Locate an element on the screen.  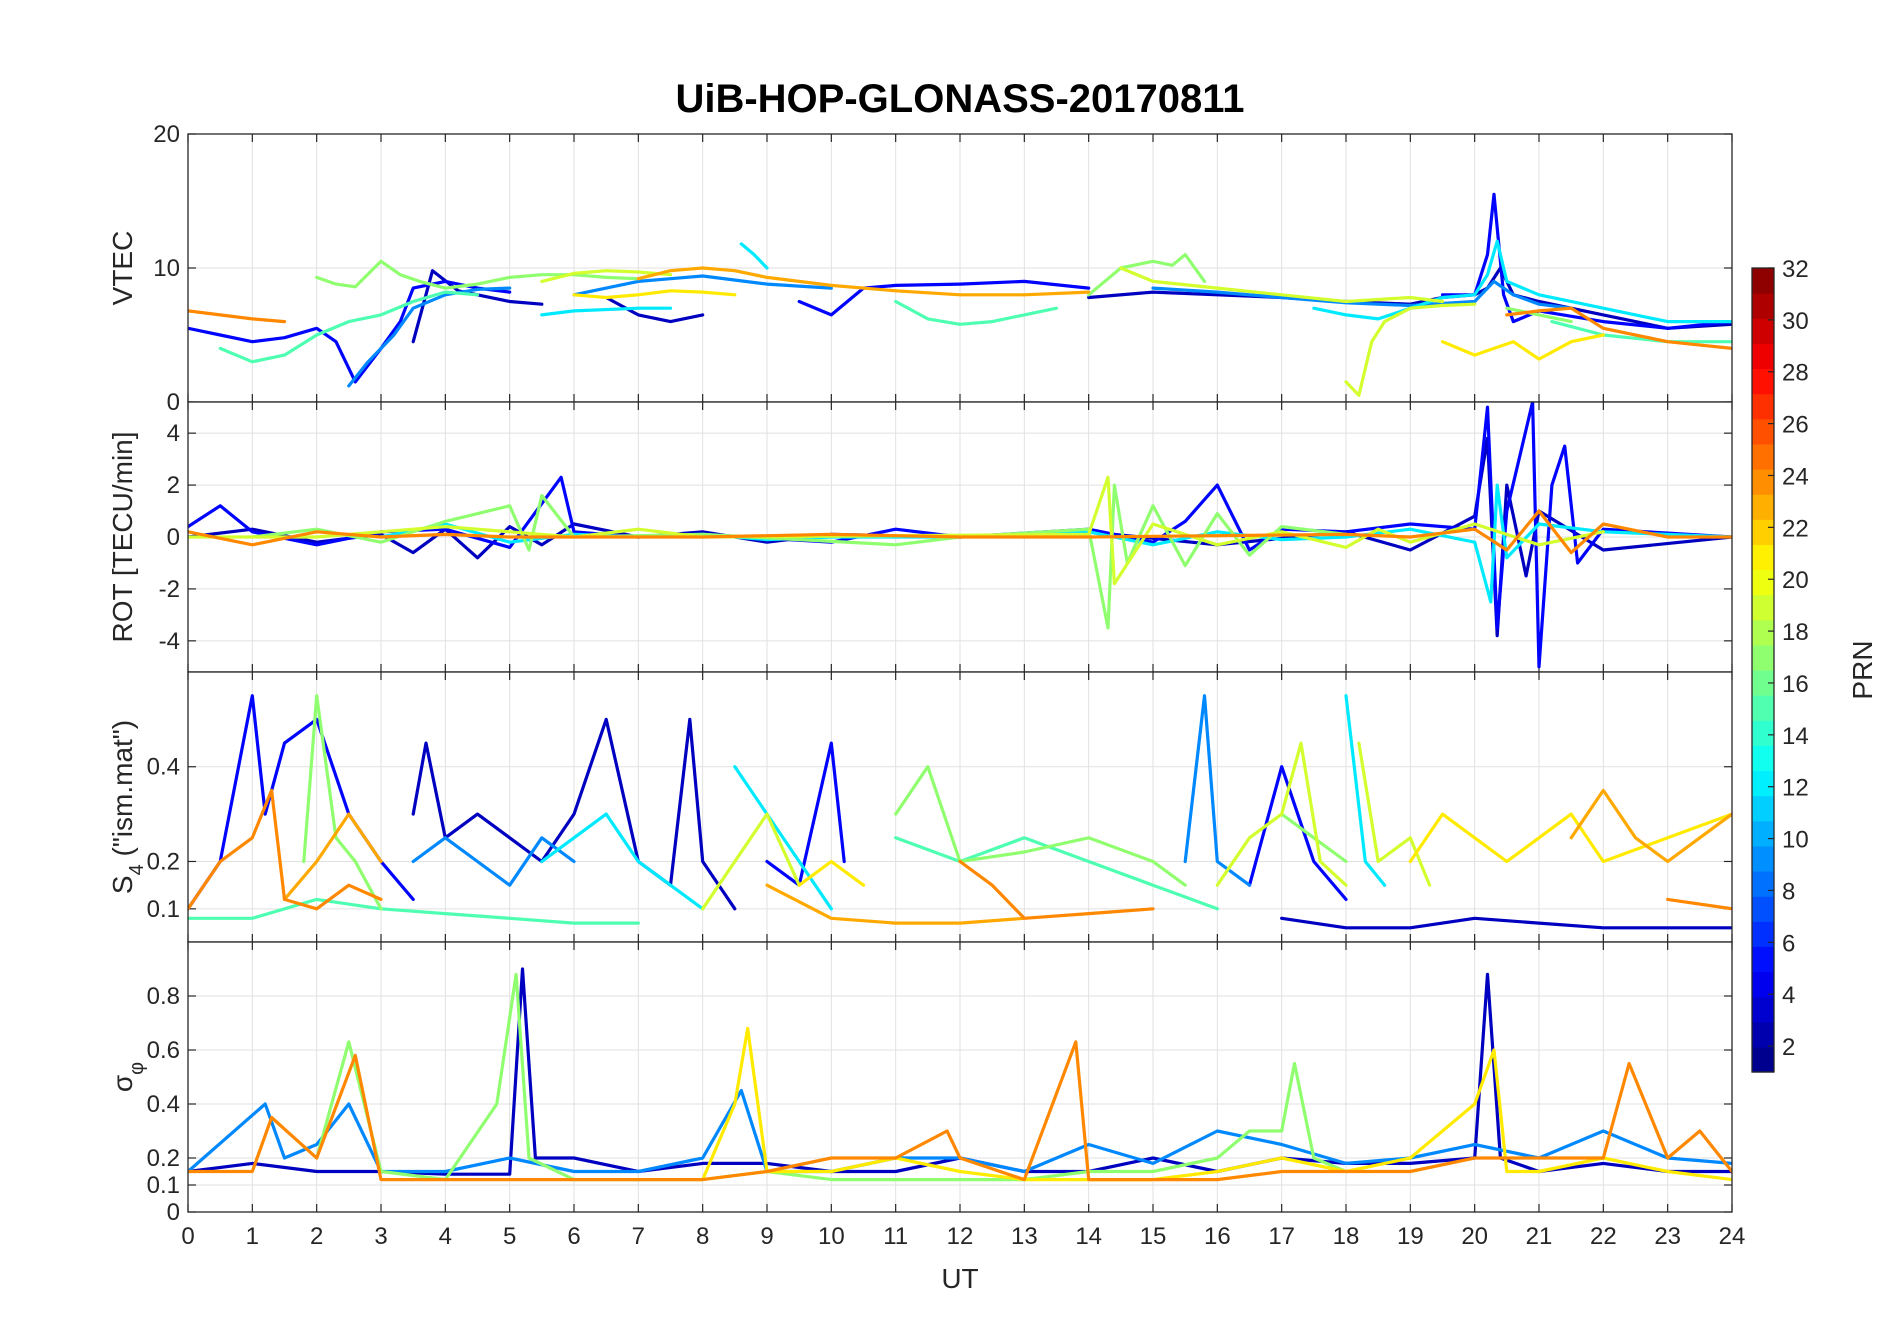
y-tick-label: 10 is located at coordinates (166, 268).